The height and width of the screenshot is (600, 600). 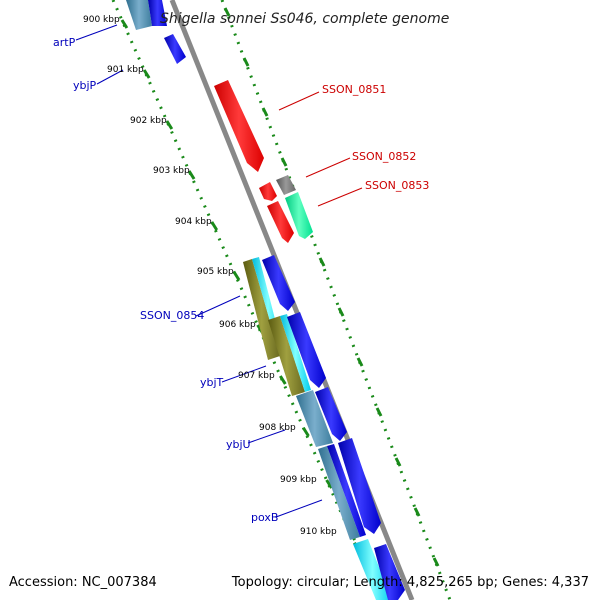 I want to click on feature-blue-top-segment, so click(x=139, y=15).